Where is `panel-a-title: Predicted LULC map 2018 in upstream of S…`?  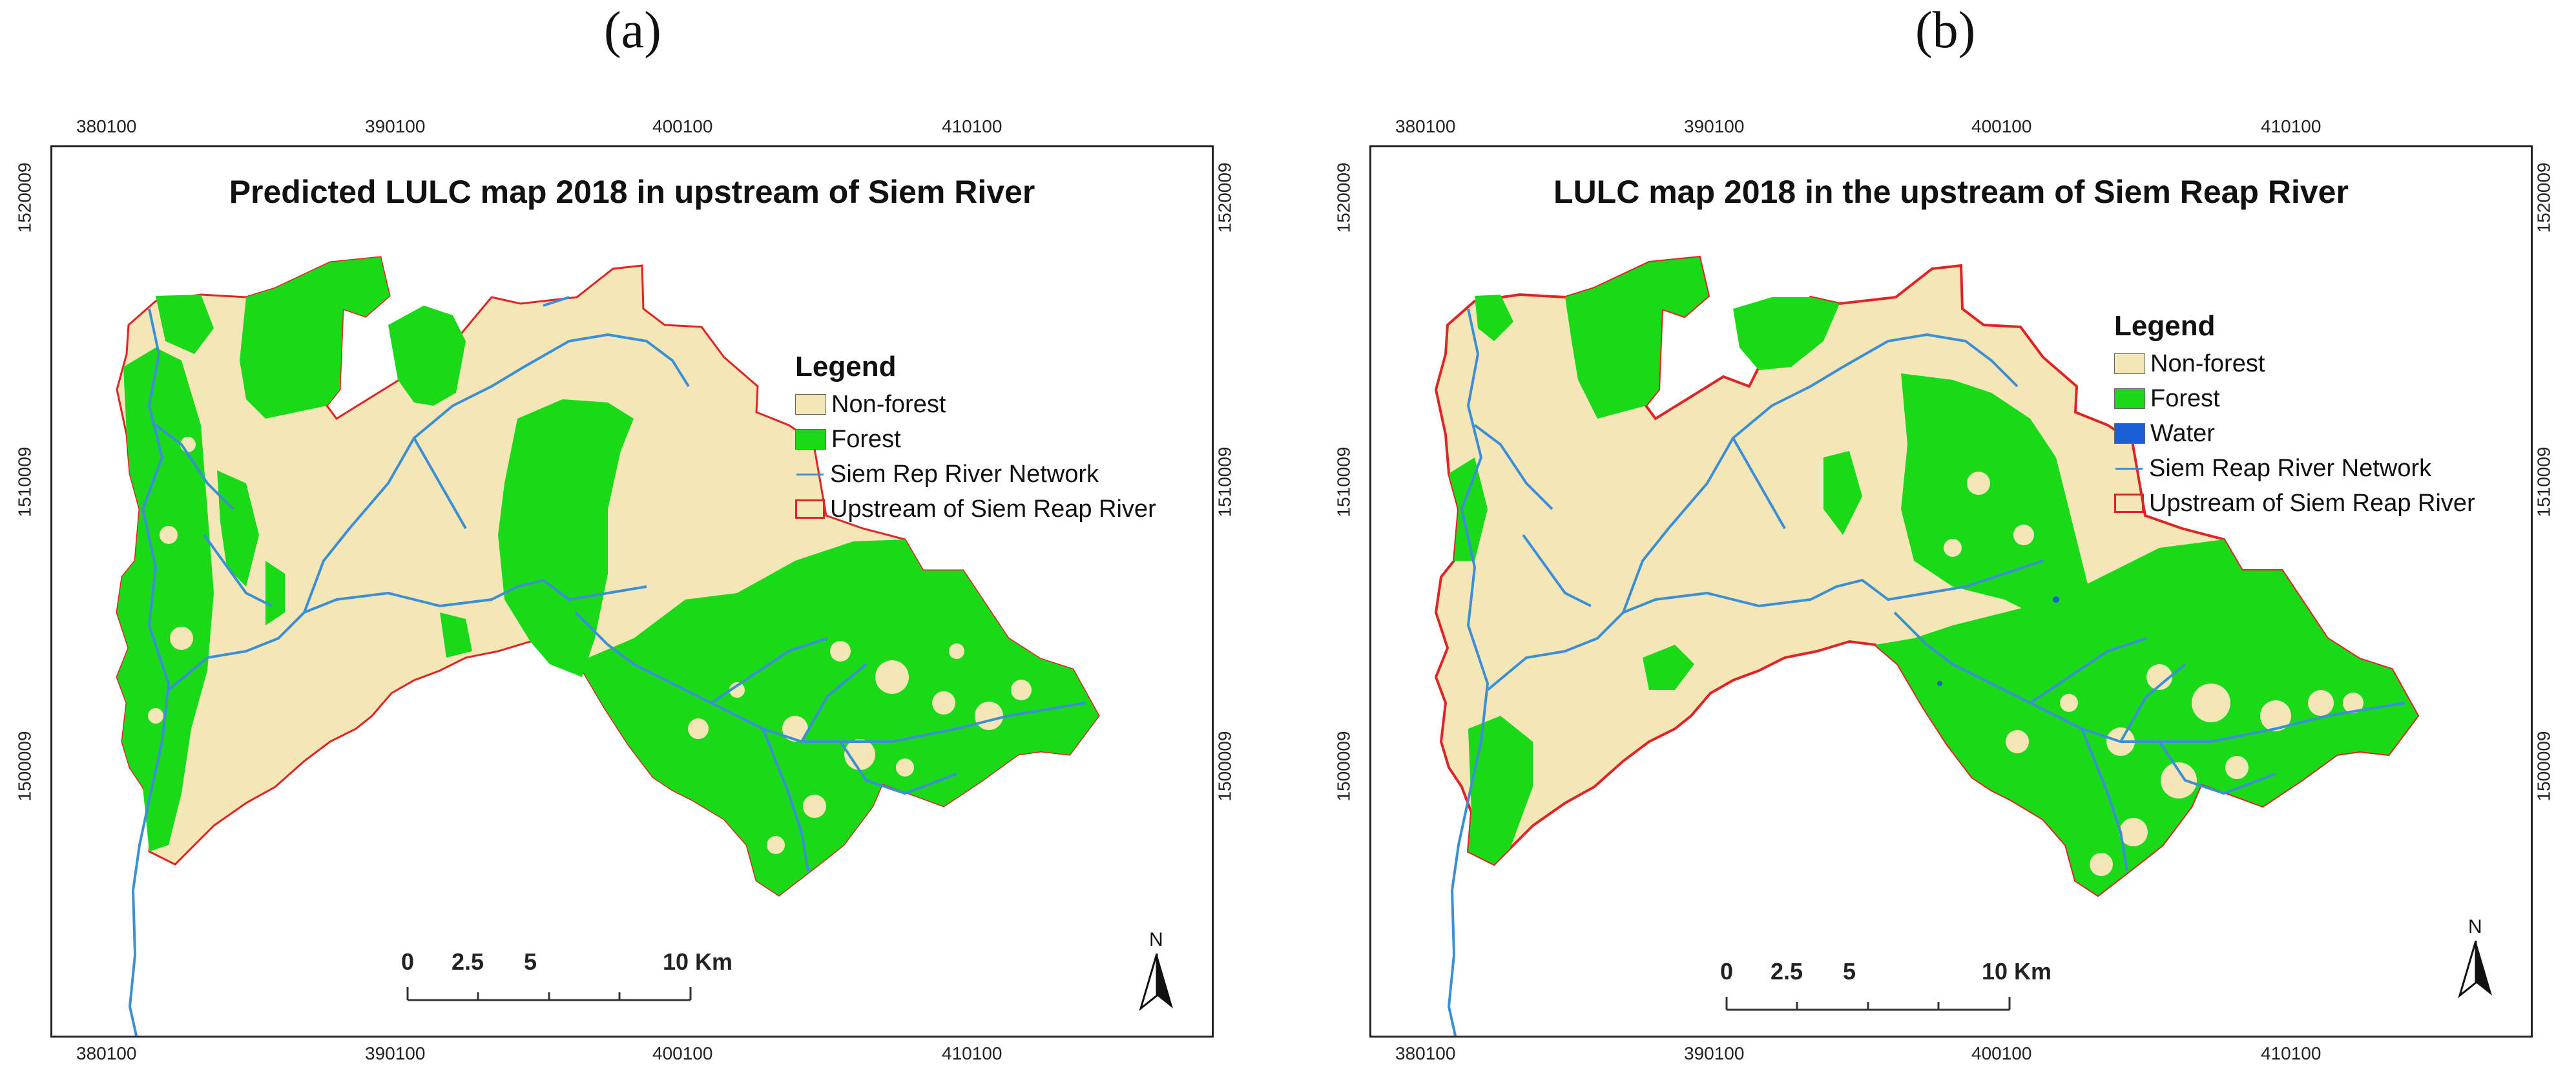
panel-a-title: Predicted LULC map 2018 in upstream of S… is located at coordinates (632, 192).